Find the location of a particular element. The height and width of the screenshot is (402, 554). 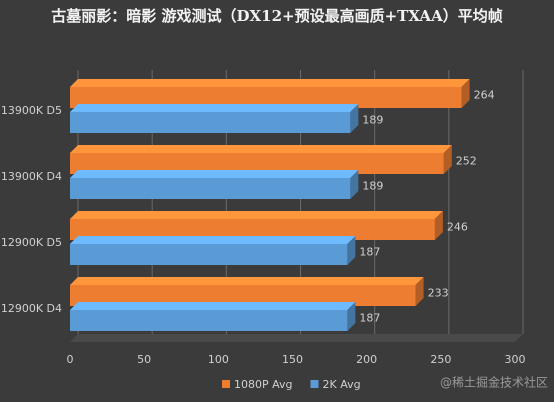

watermark: @稀土掘金技术社区 is located at coordinates (494, 382).